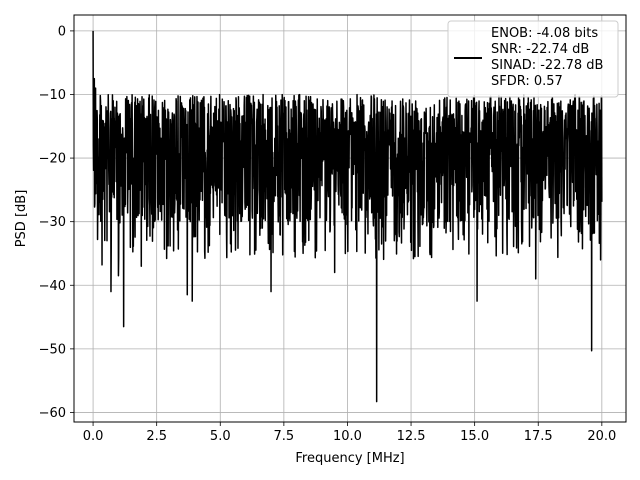 Image resolution: width=640 pixels, height=480 pixels. What do you see at coordinates (52, 222) in the screenshot?
I see `y-tick-label: −30` at bounding box center [52, 222].